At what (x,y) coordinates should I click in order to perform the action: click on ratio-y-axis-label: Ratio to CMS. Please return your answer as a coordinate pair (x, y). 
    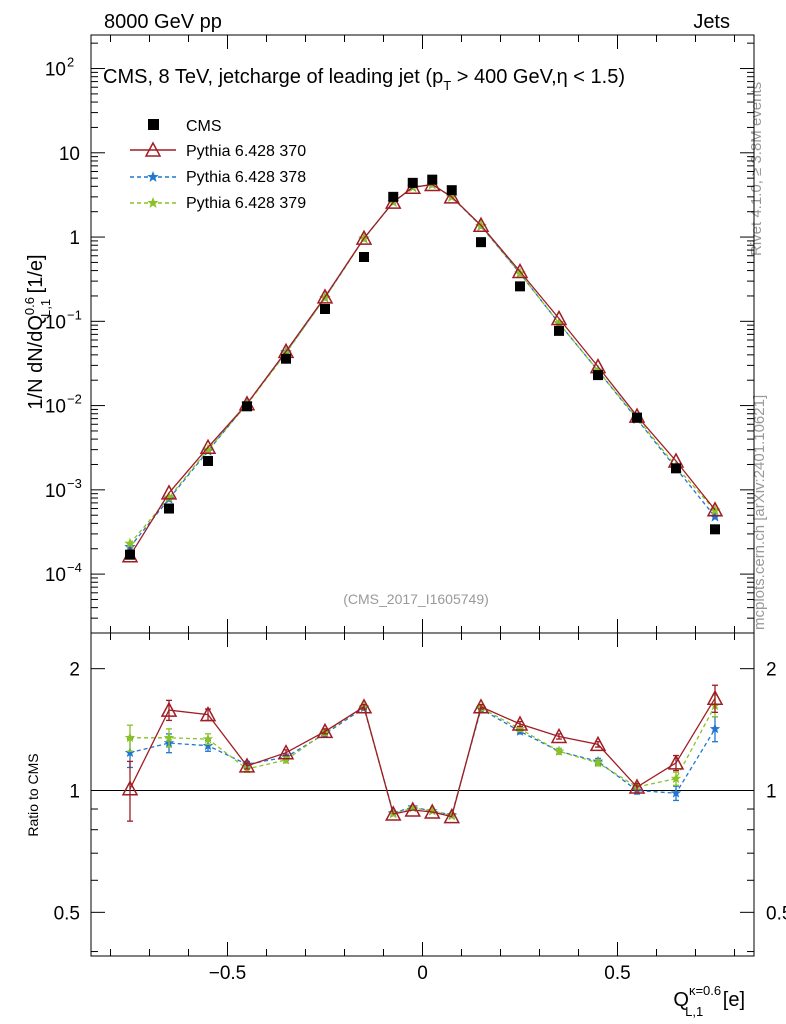
    Looking at the image, I should click on (33, 794).